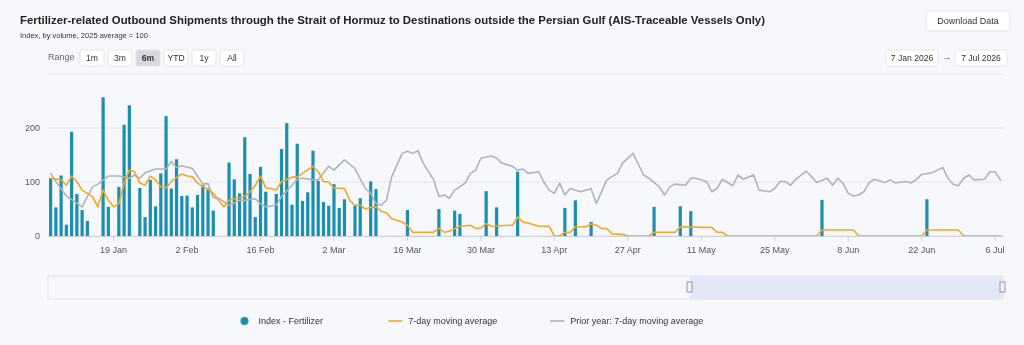  What do you see at coordinates (232, 58) in the screenshot?
I see `button: All` at bounding box center [232, 58].